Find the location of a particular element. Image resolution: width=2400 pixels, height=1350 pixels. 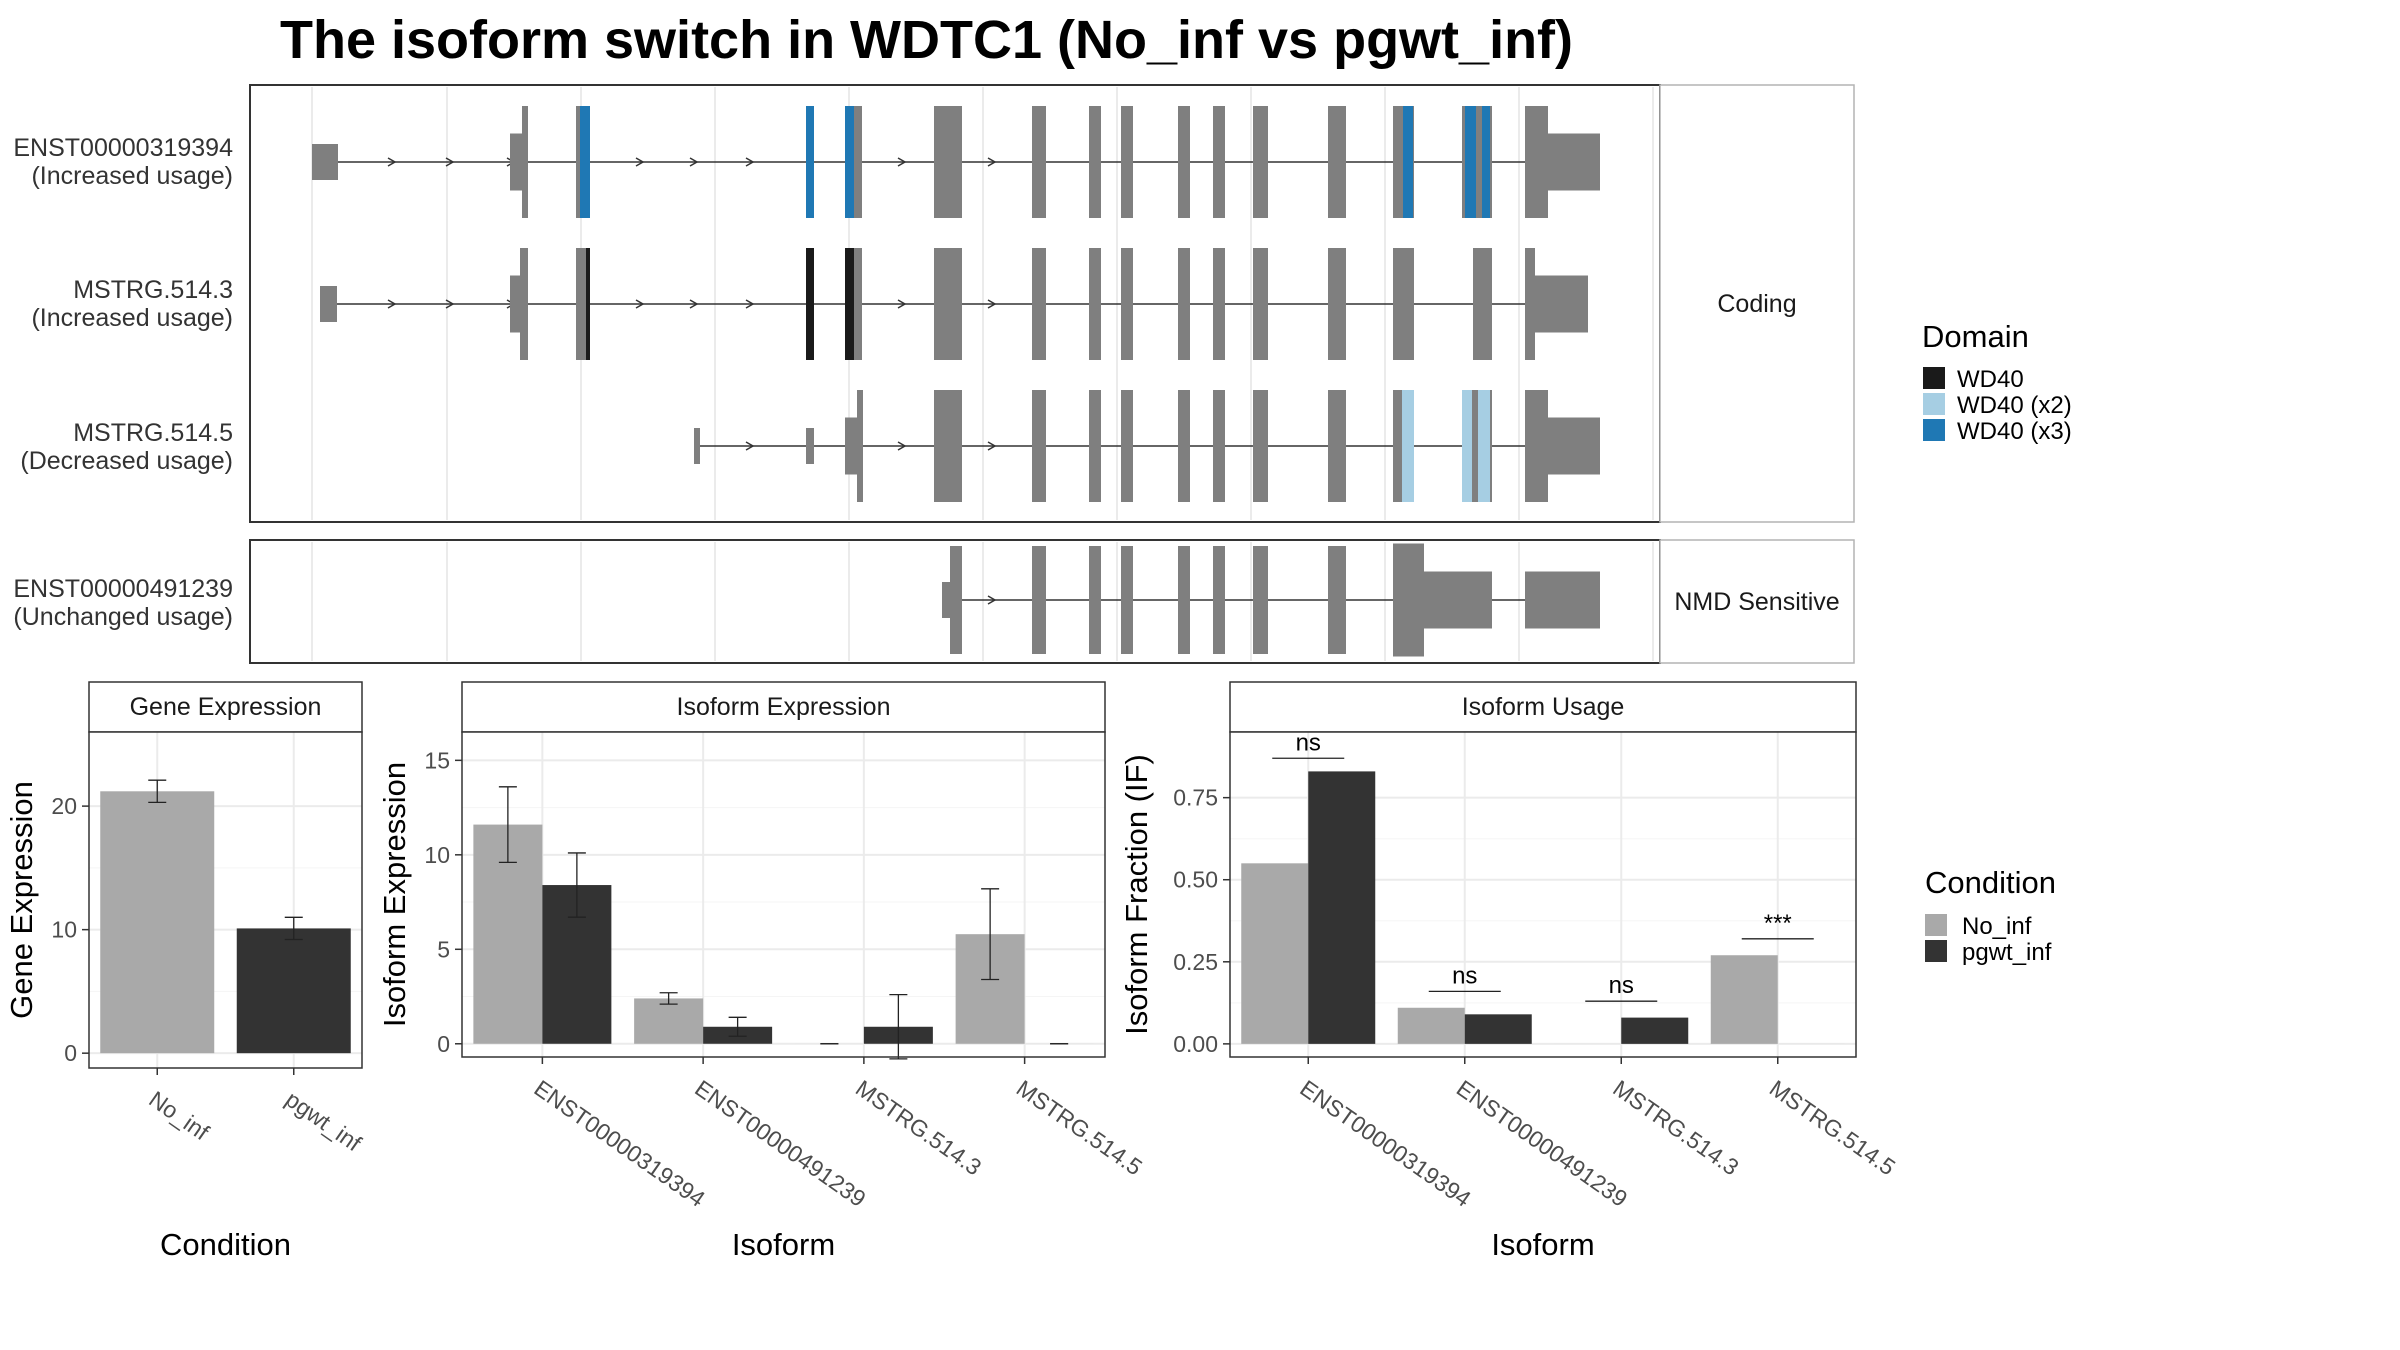

y-tick-label: 15 is located at coordinates (437, 760).